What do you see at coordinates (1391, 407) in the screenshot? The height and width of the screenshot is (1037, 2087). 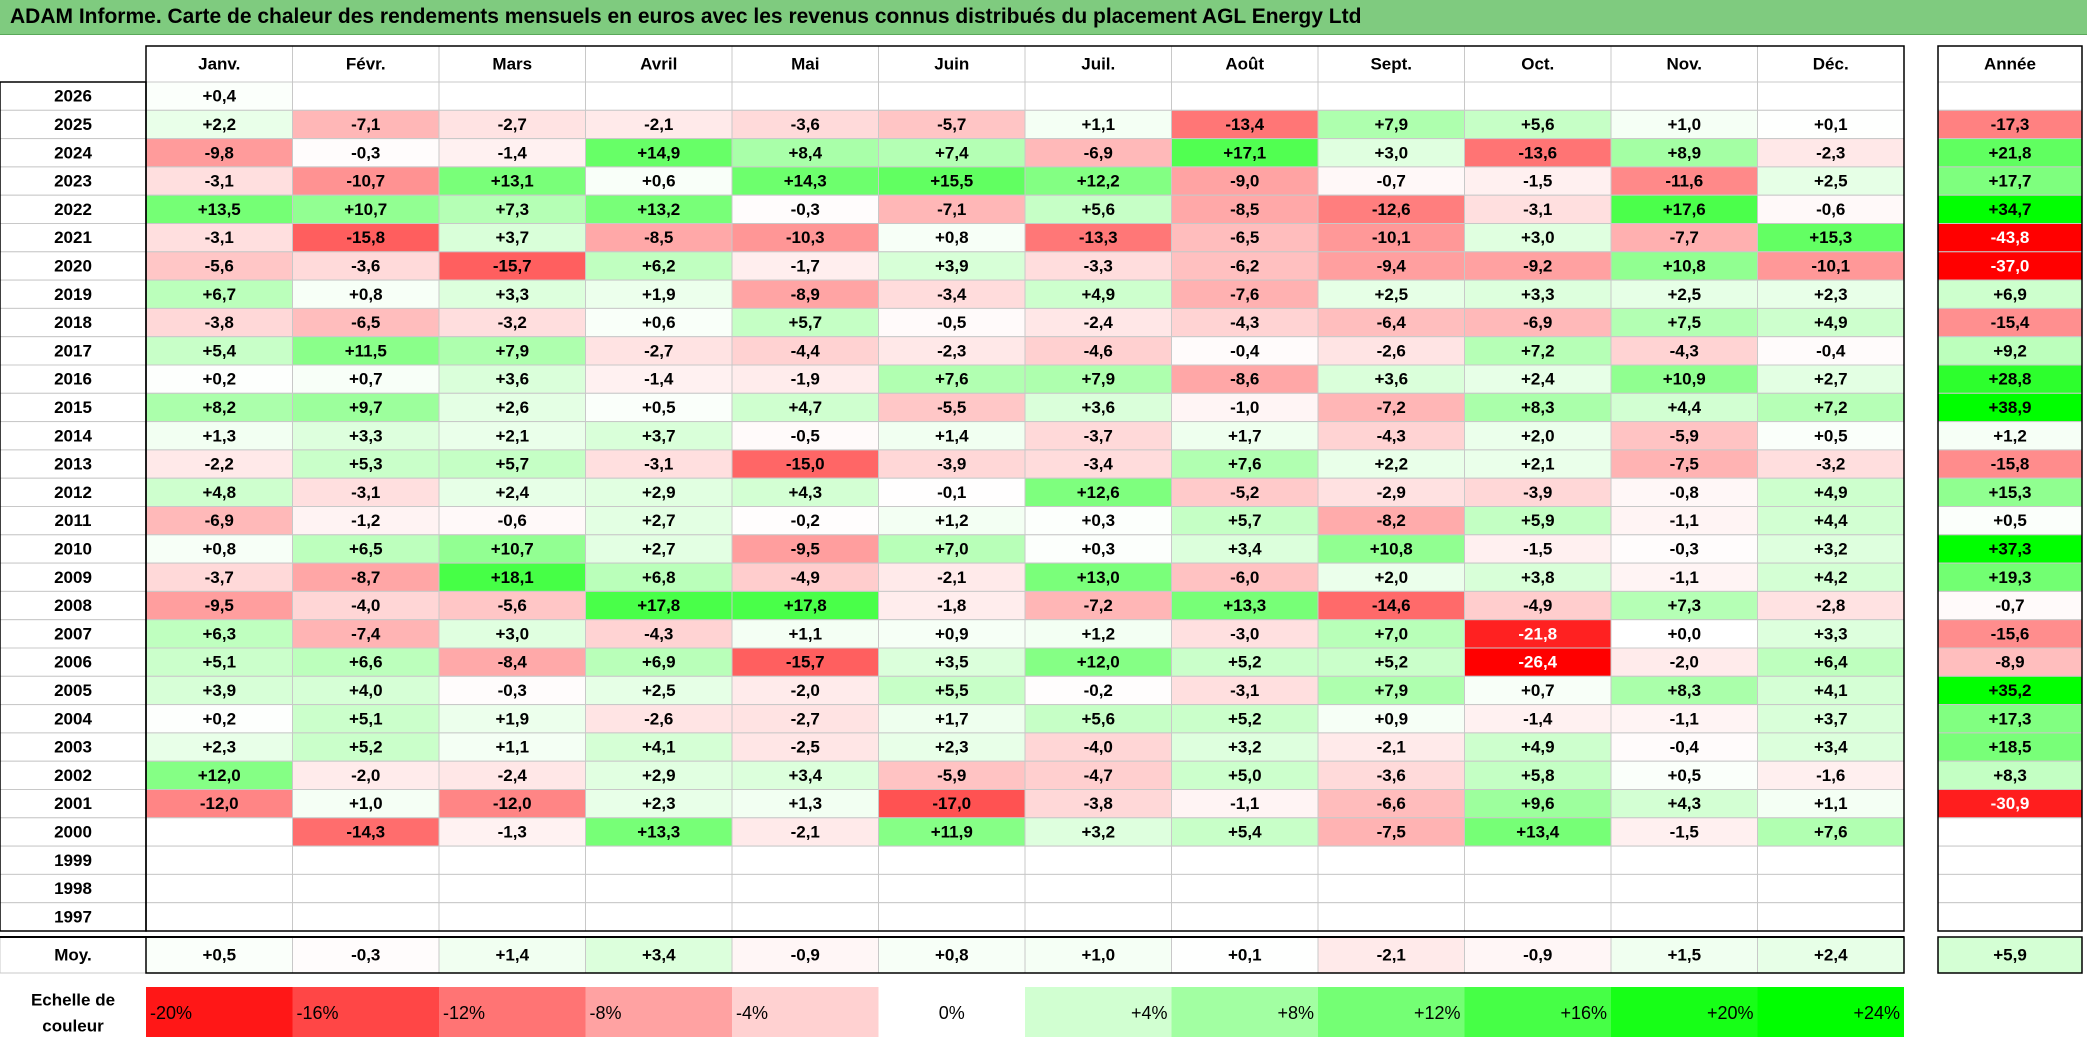 I see `cell-value: -7,2` at bounding box center [1391, 407].